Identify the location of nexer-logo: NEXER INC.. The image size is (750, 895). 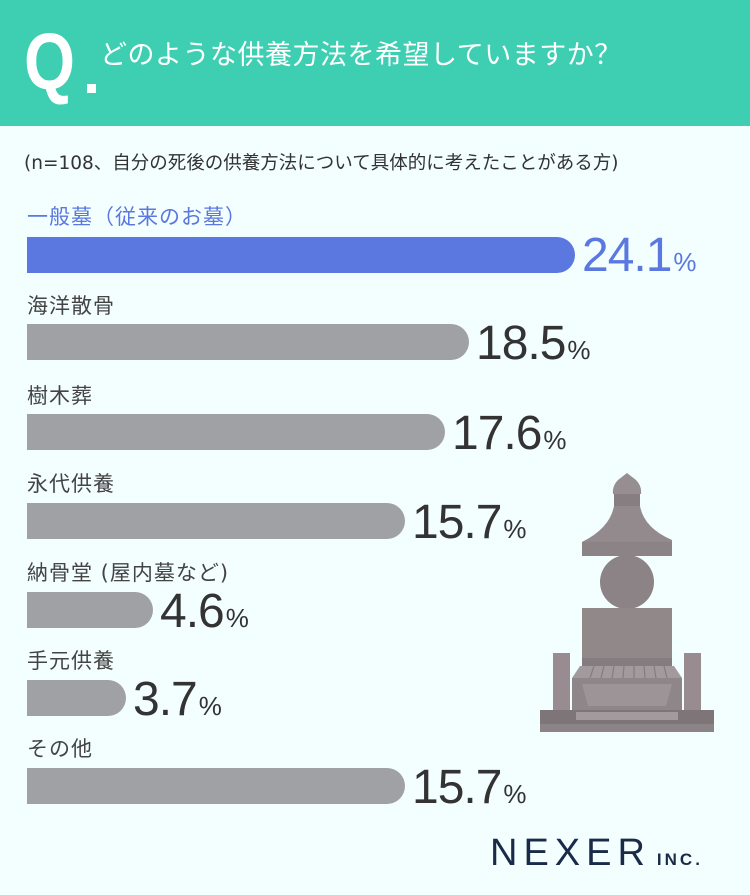
(596, 853).